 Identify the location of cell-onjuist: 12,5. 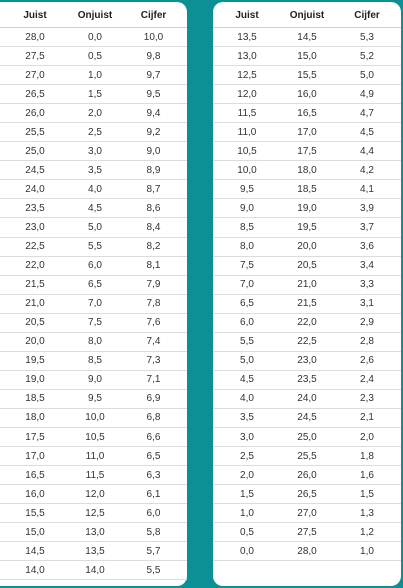
(95, 513).